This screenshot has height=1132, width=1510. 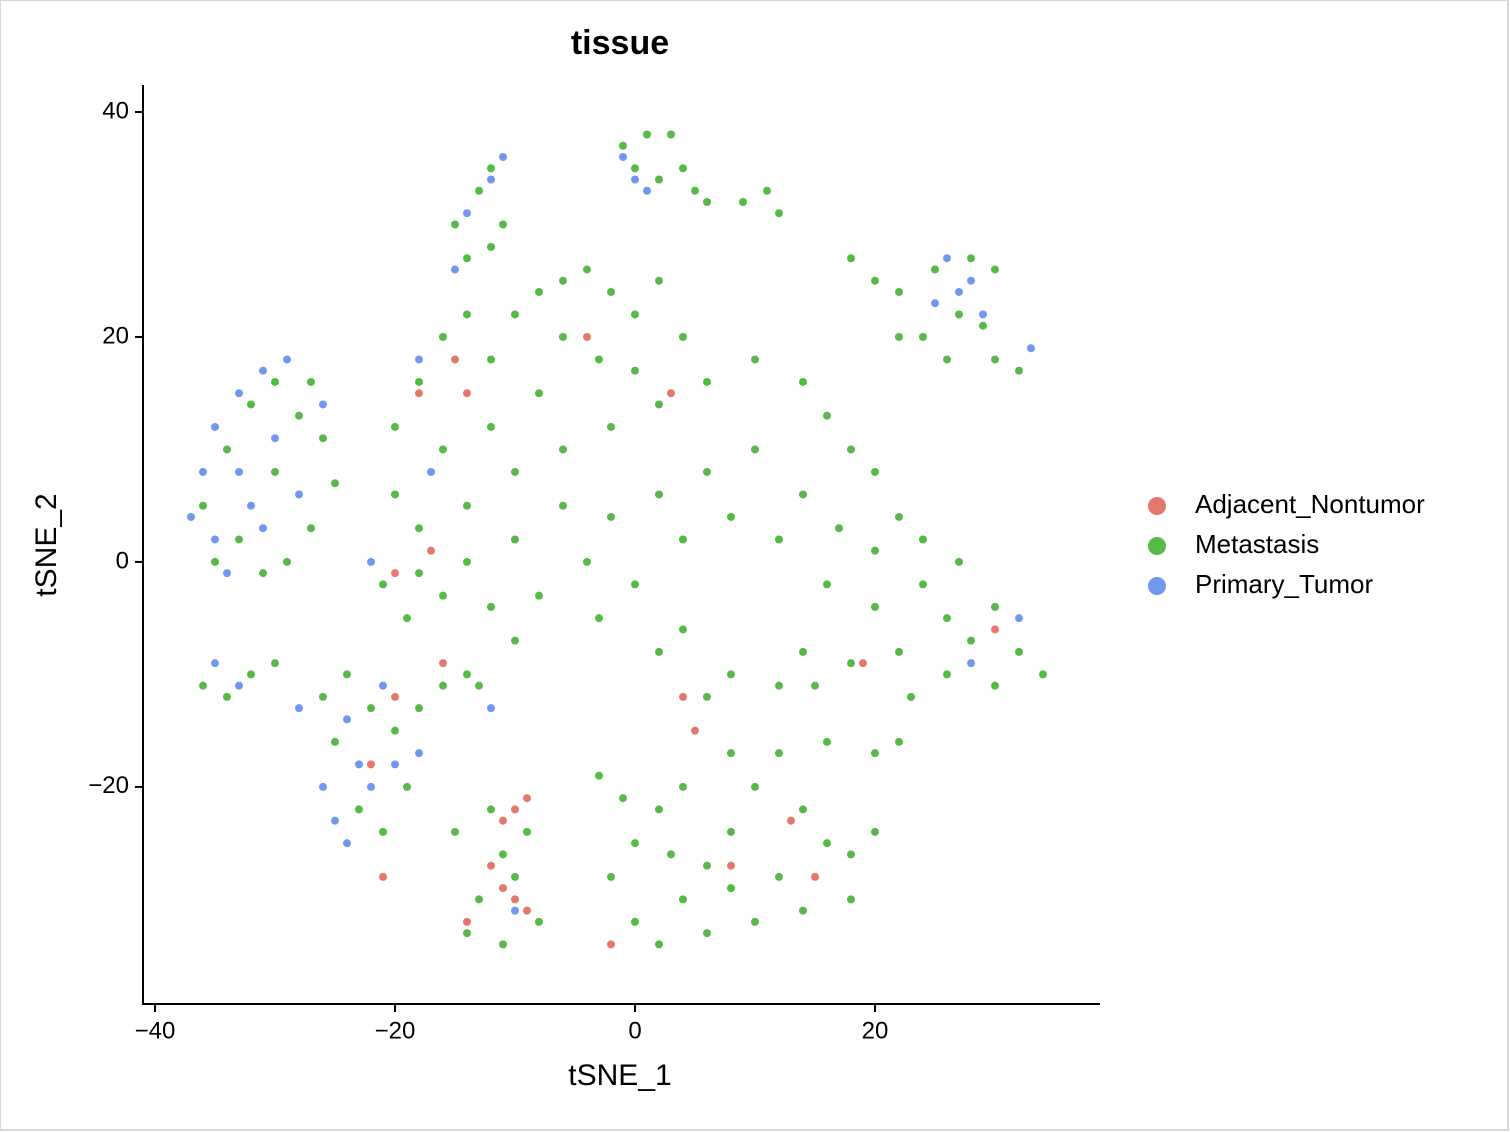 I want to click on y-tick-label: 0, so click(x=122, y=560).